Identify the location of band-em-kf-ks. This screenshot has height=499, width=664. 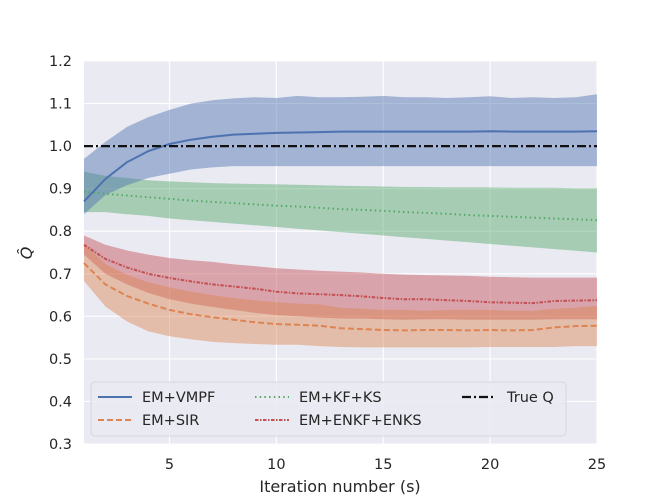
(340, 212).